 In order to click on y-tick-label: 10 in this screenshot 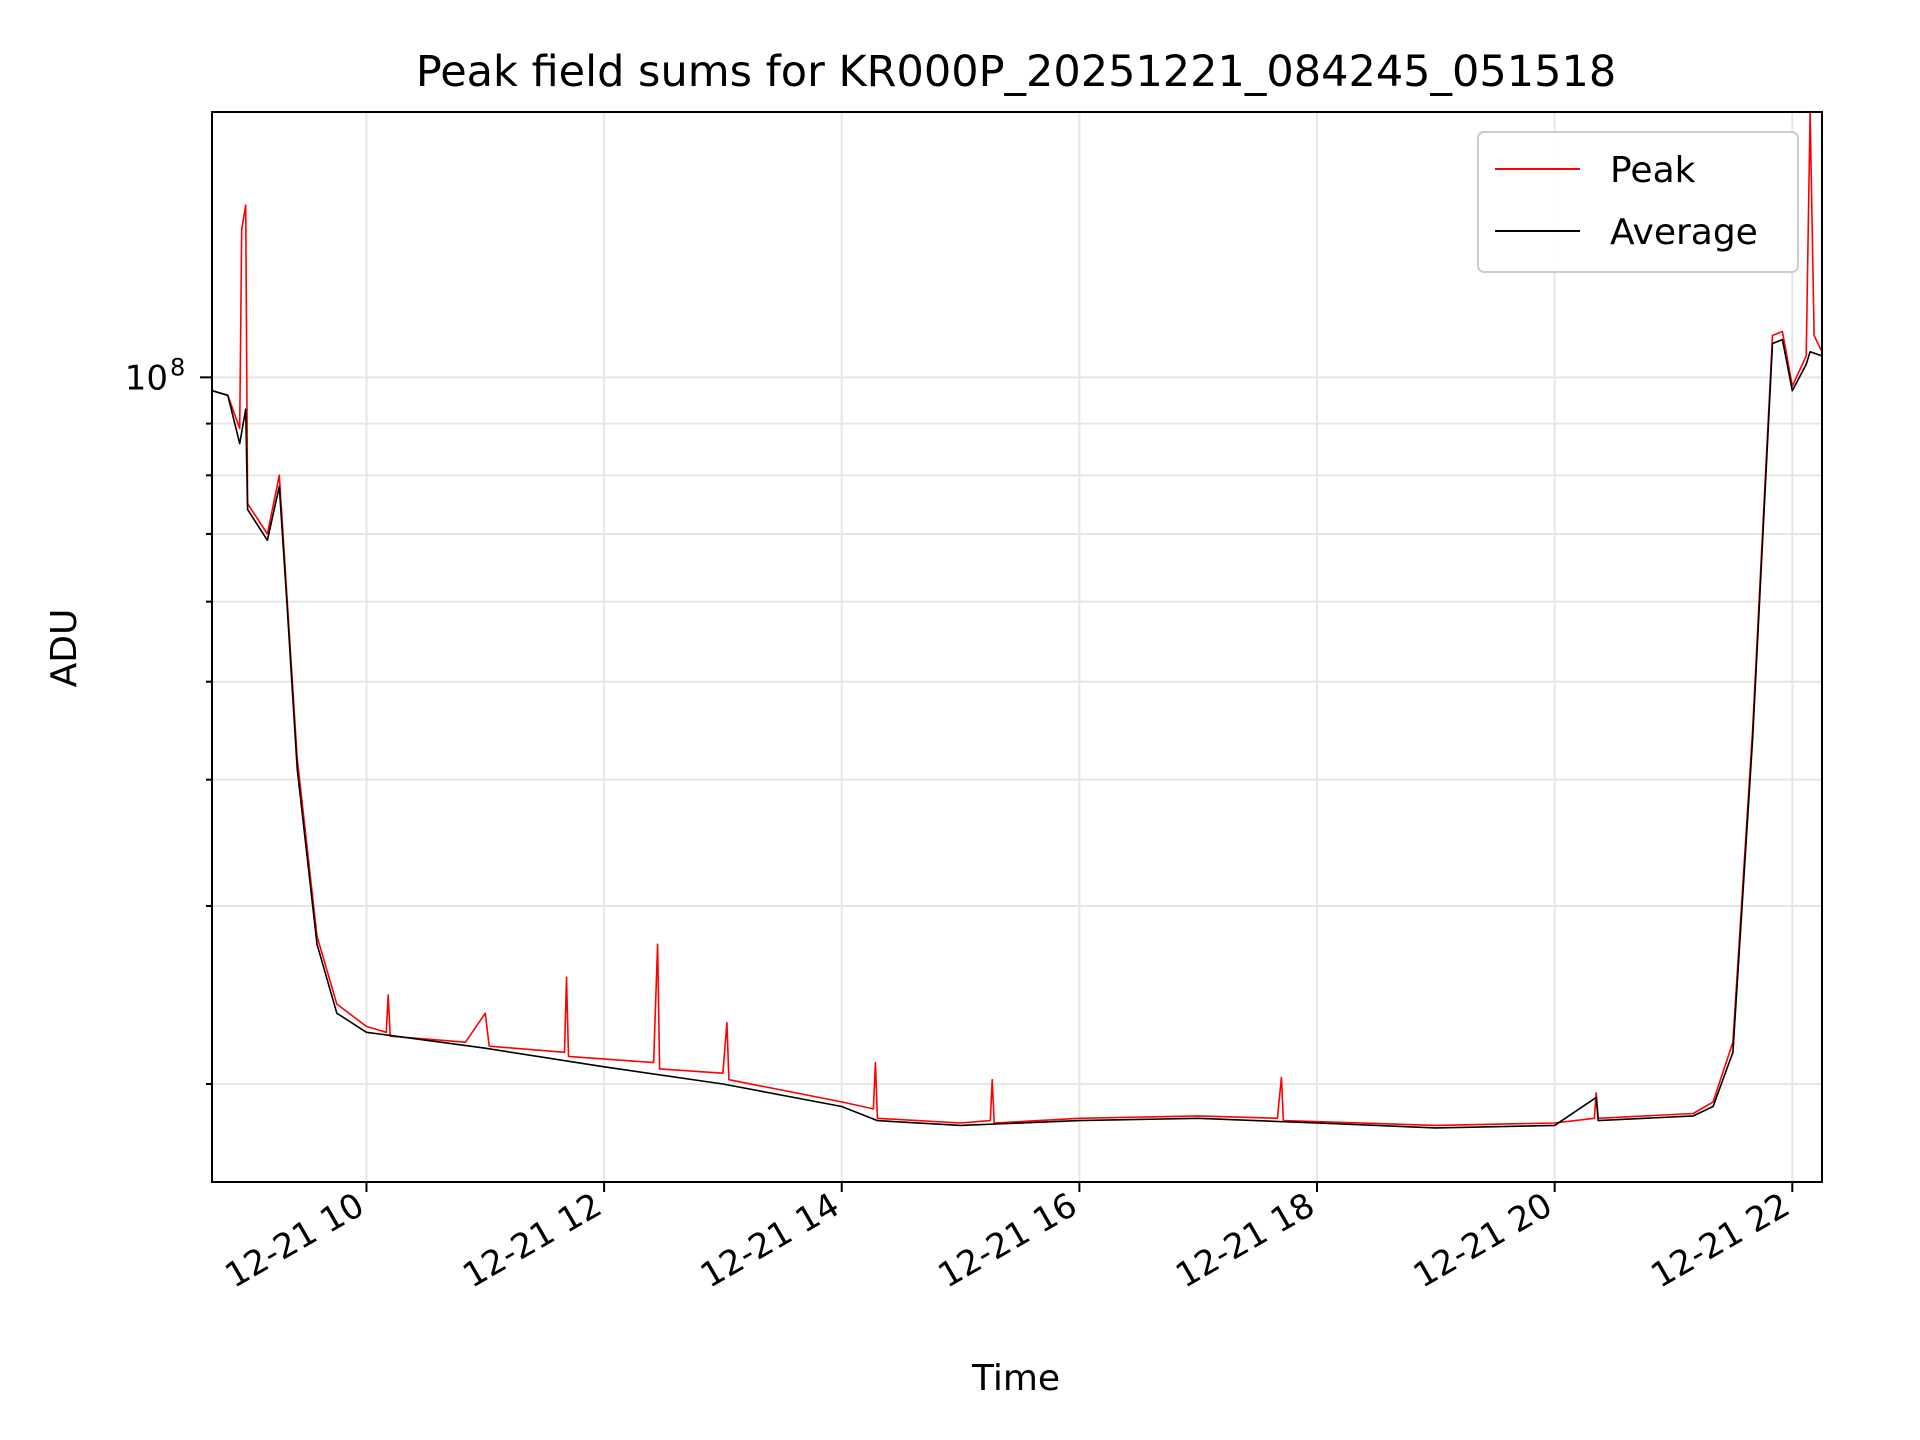, I will do `click(146, 378)`.